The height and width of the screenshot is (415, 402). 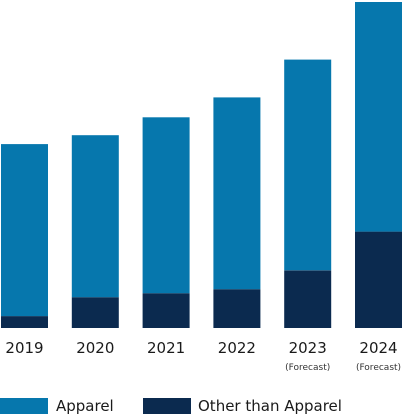 I want to click on bar-apparel-2021, so click(x=166, y=205).